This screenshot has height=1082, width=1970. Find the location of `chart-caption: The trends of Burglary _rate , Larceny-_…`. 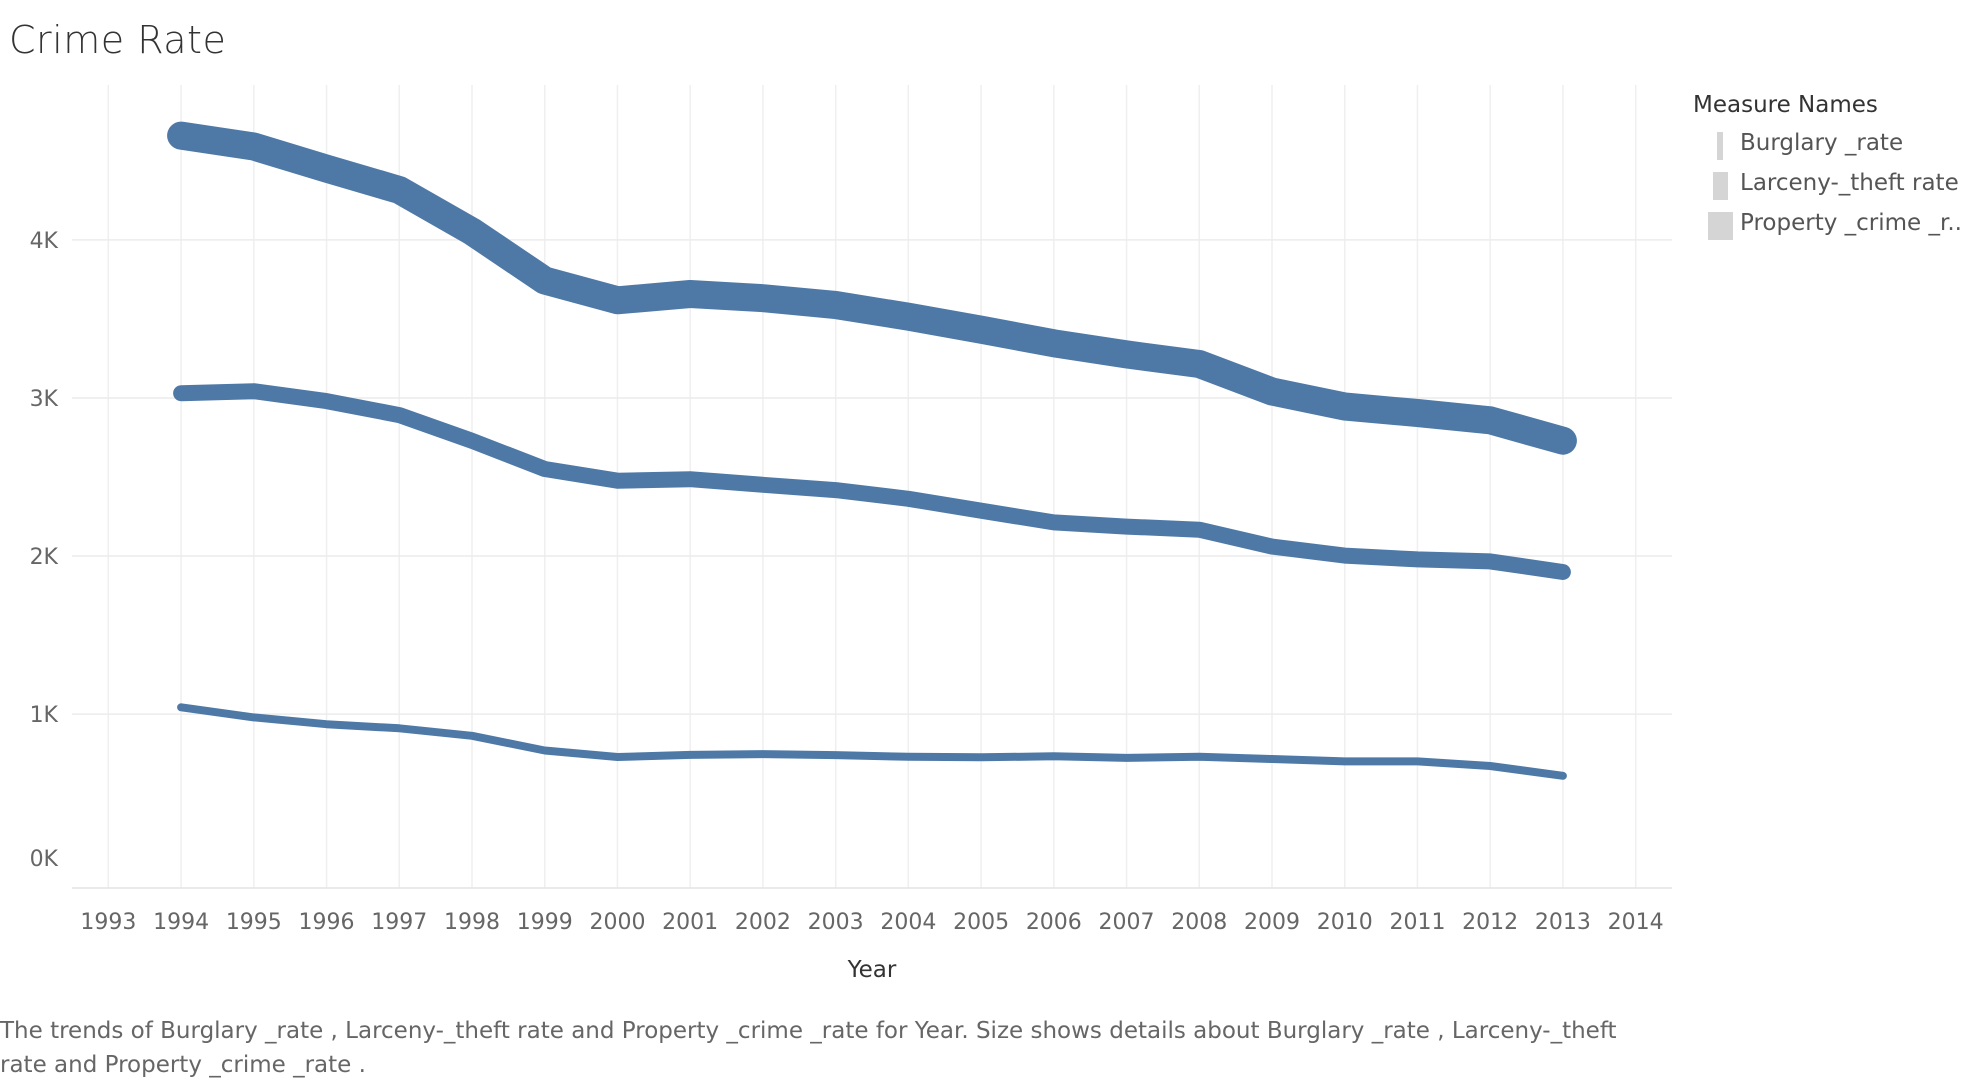

chart-caption: The trends of Burglary _rate , Larceny-_… is located at coordinates (830, 1048).